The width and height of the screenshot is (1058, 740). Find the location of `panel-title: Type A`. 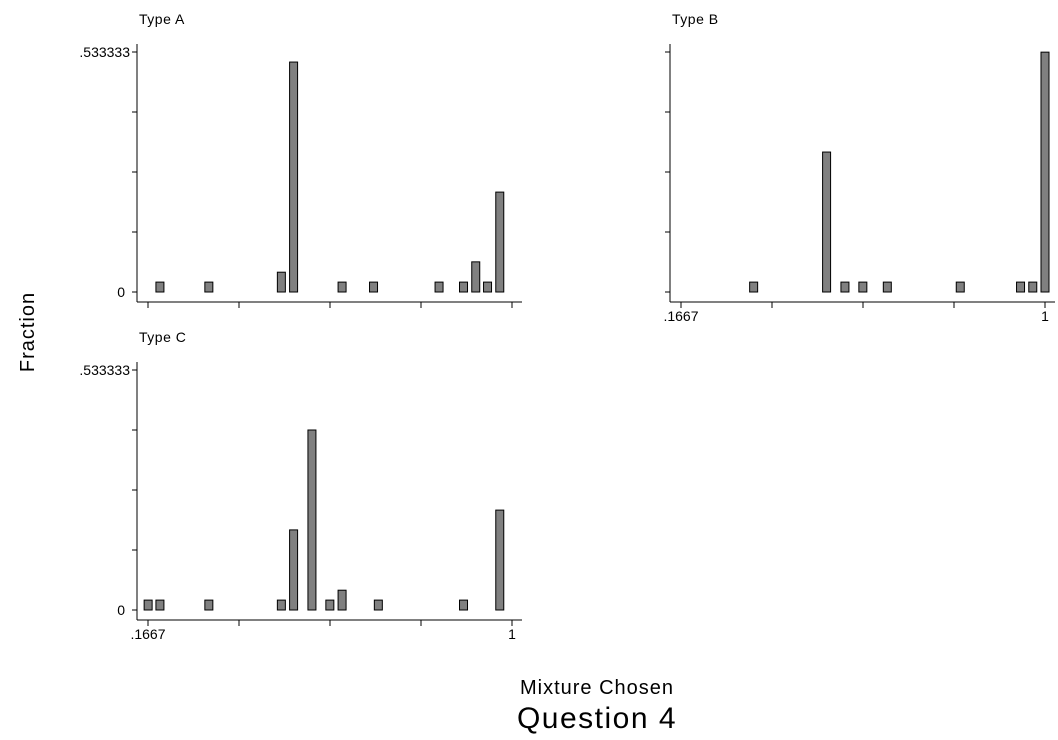

panel-title: Type A is located at coordinates (162, 19).